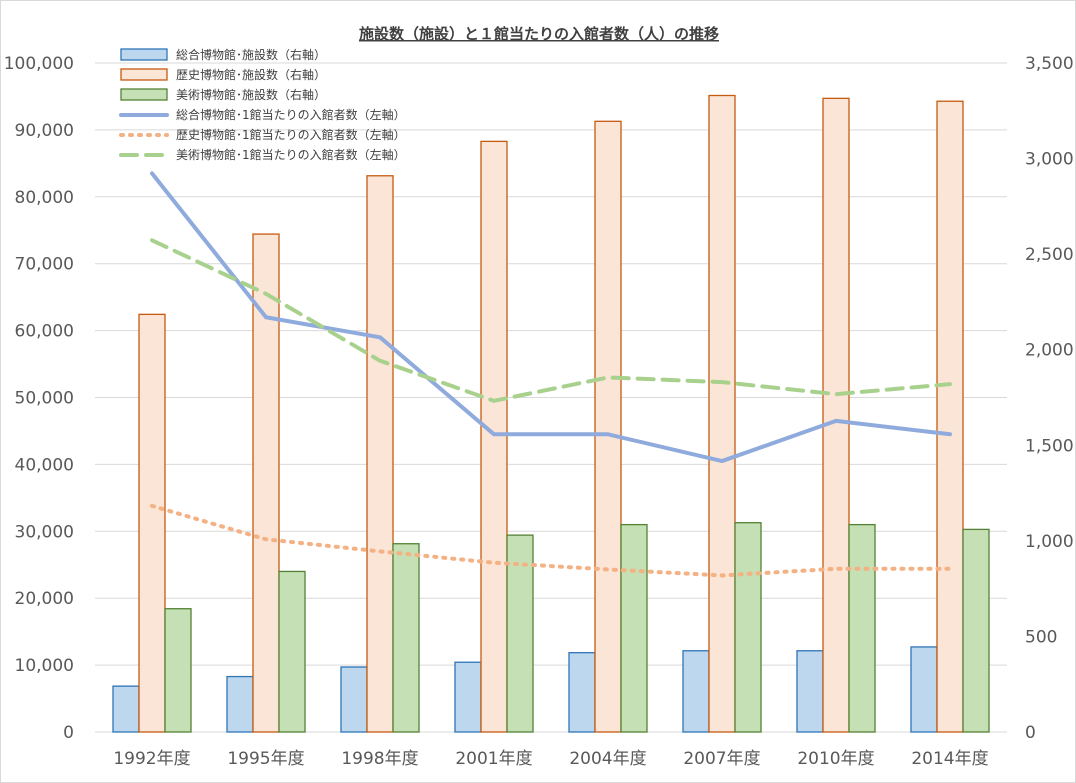 The height and width of the screenshot is (783, 1076). What do you see at coordinates (1030, 733) in the screenshot?
I see `right-tick-label: 0` at bounding box center [1030, 733].